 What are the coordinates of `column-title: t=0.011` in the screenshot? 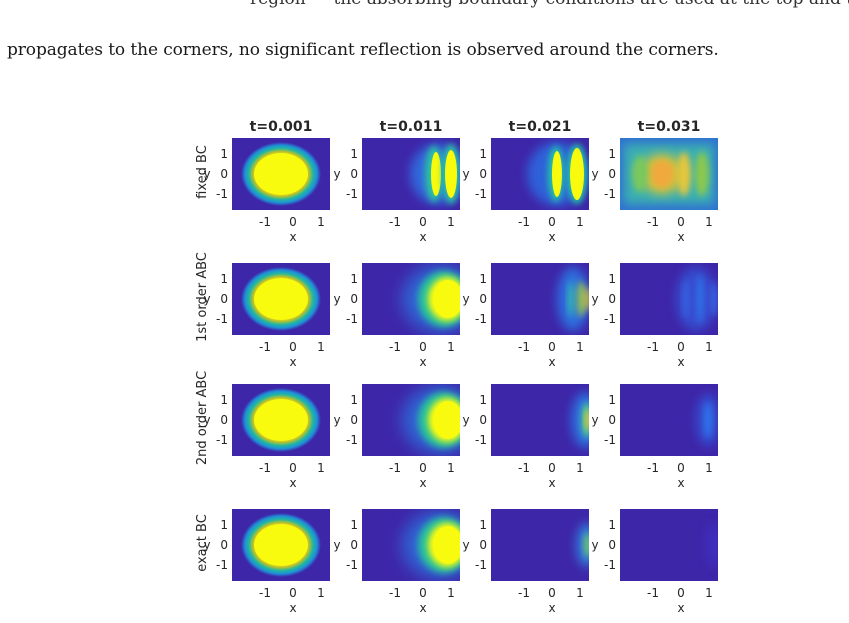 It's located at (411, 127).